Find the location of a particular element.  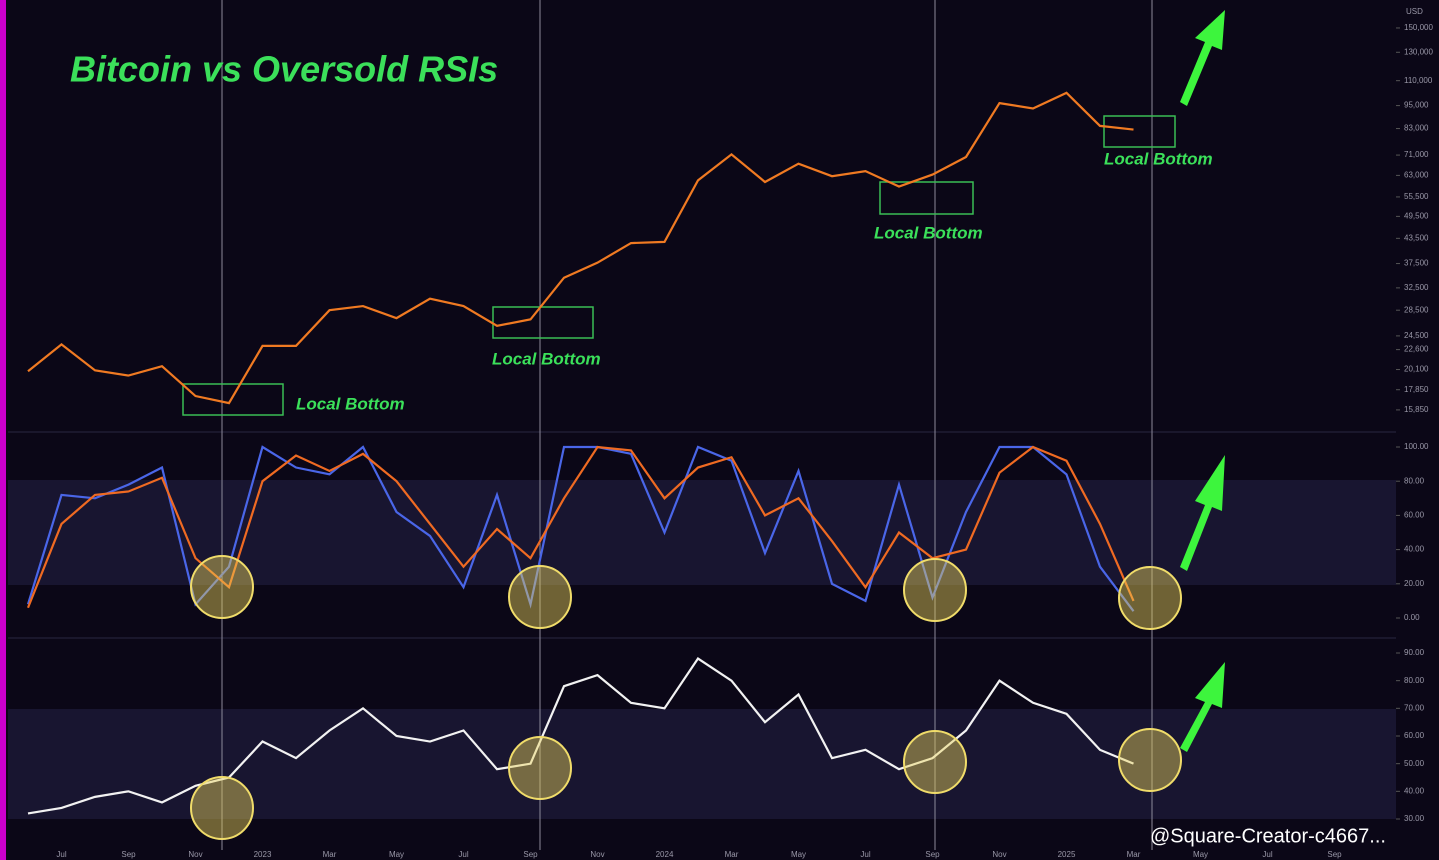

y-tick-label: 71,000 is located at coordinates (1416, 154).